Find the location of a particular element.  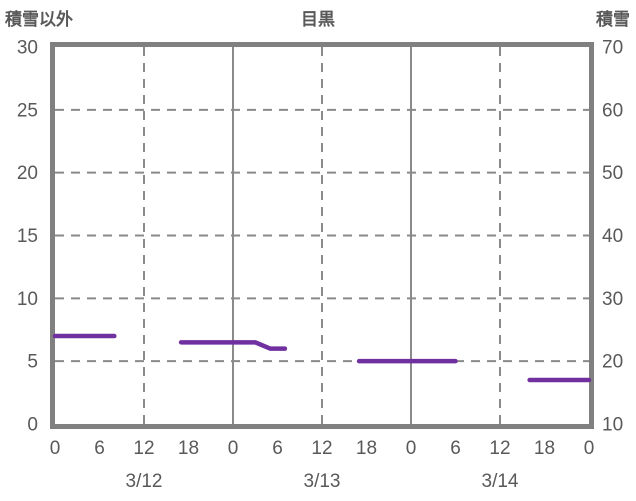

series-segment is located at coordinates (233, 345).